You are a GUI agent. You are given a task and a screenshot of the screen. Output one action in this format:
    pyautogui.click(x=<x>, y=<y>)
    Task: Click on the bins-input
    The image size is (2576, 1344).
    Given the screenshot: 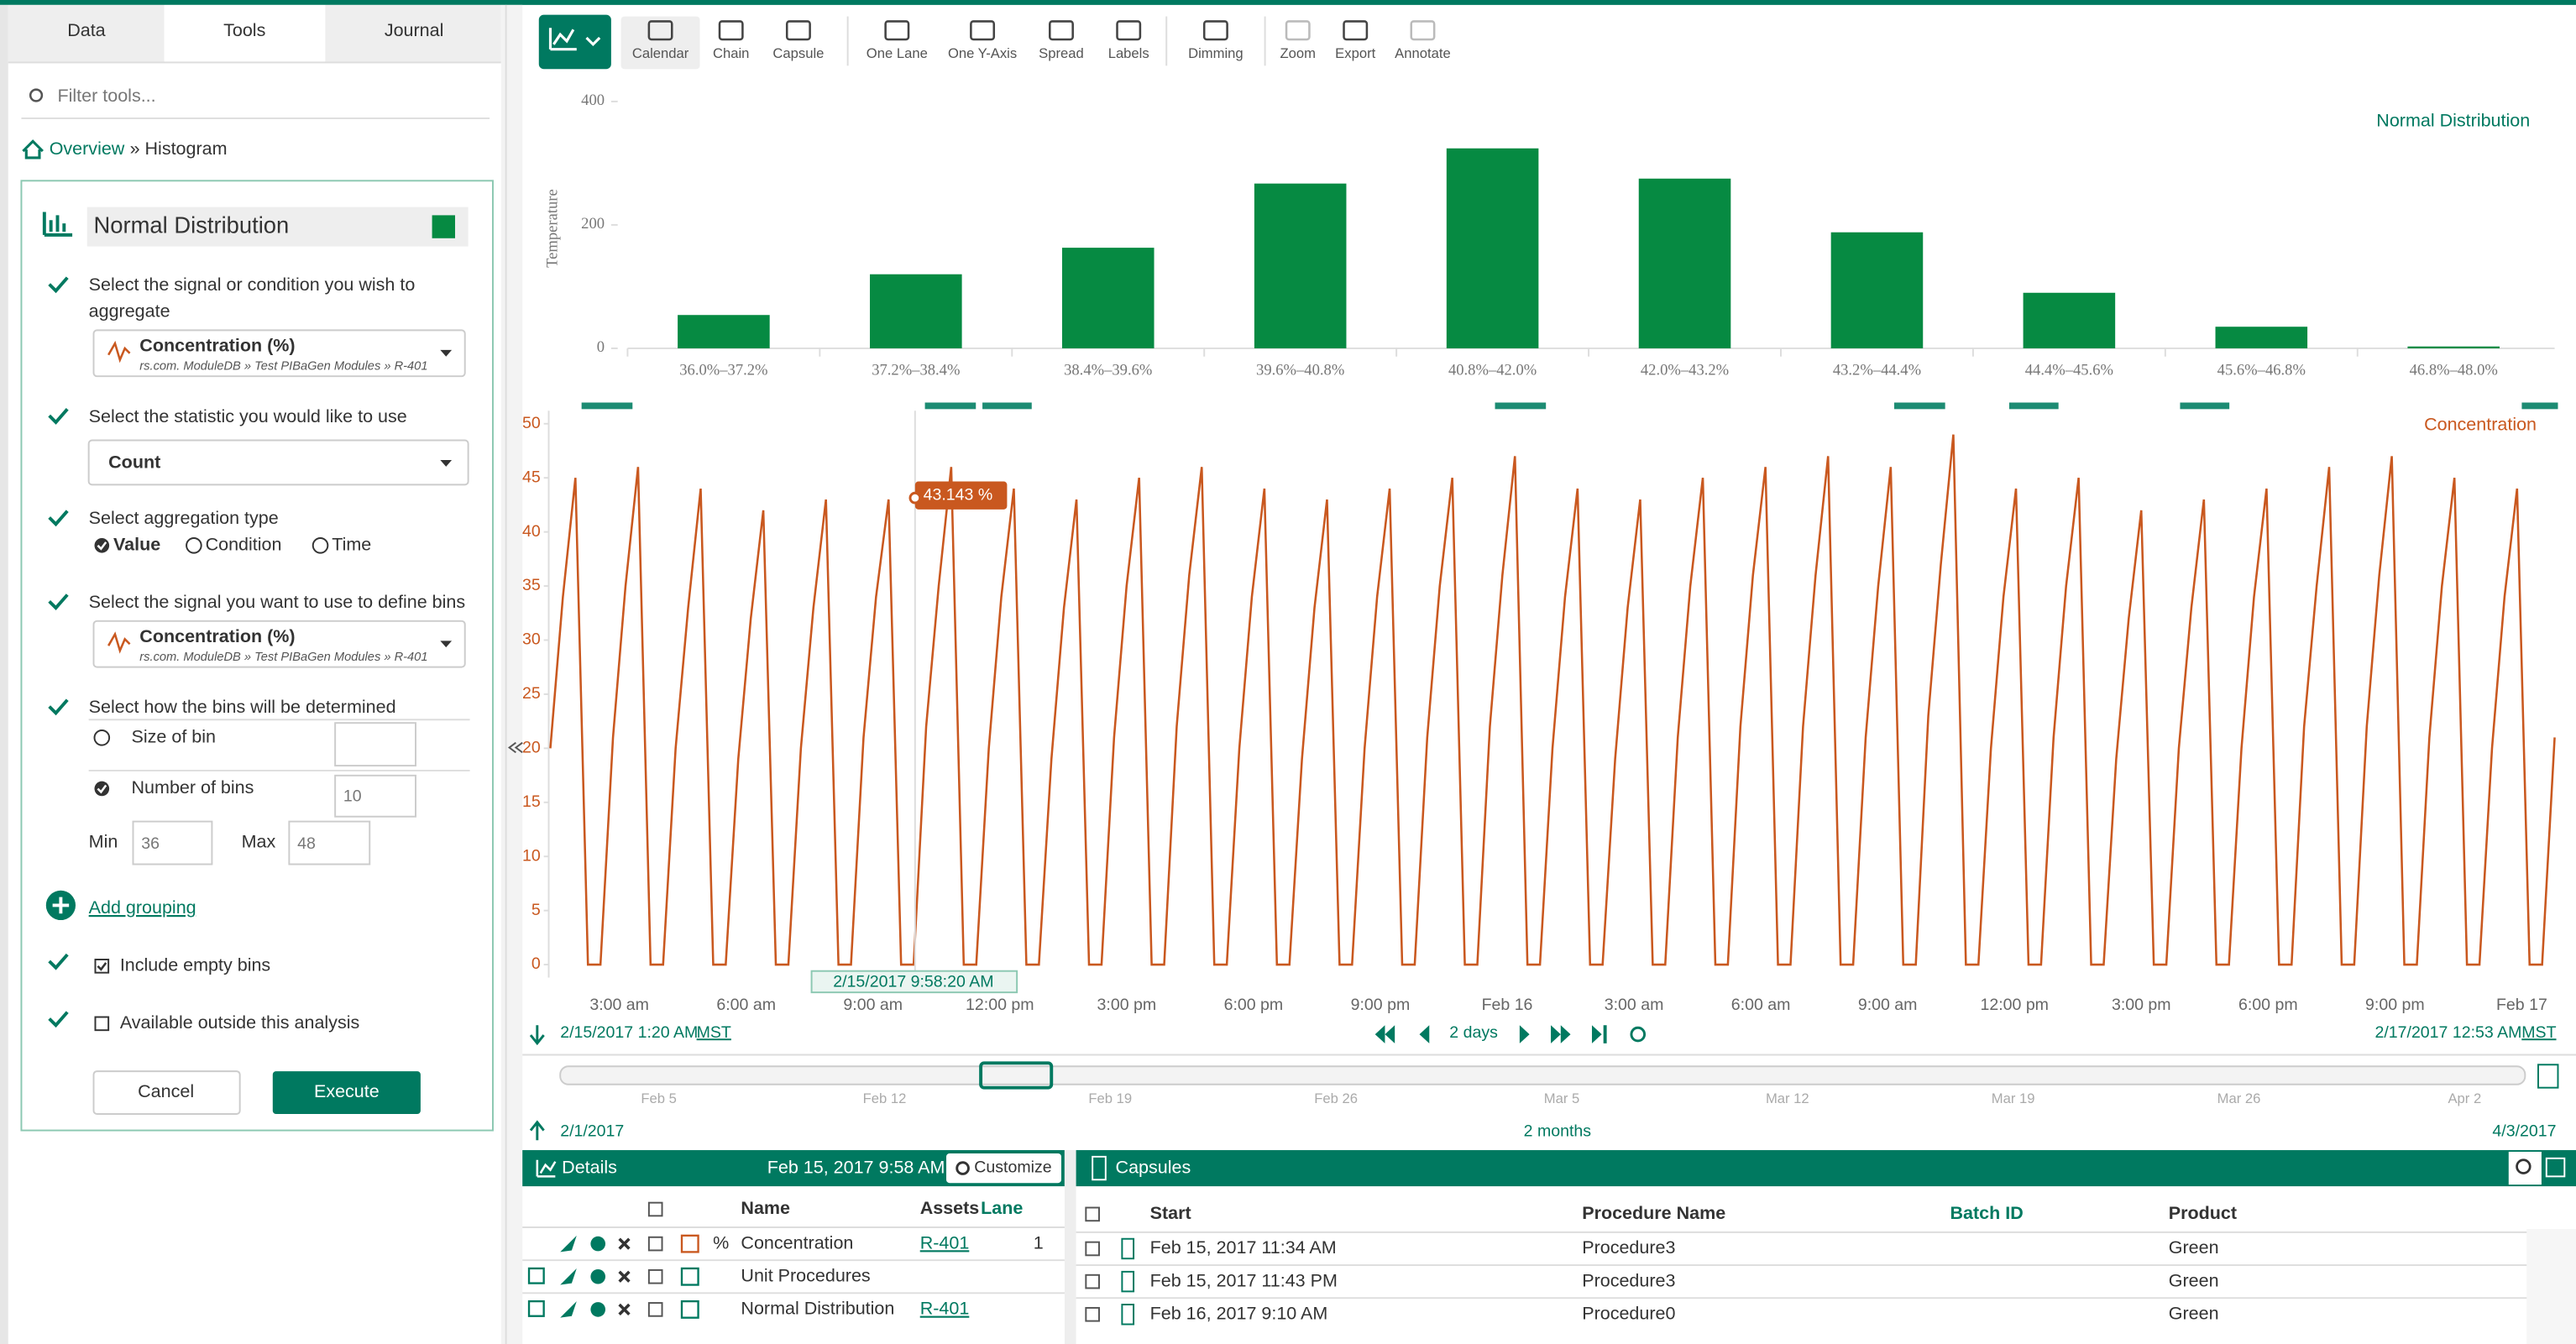 What is the action you would take?
    pyautogui.click(x=375, y=796)
    